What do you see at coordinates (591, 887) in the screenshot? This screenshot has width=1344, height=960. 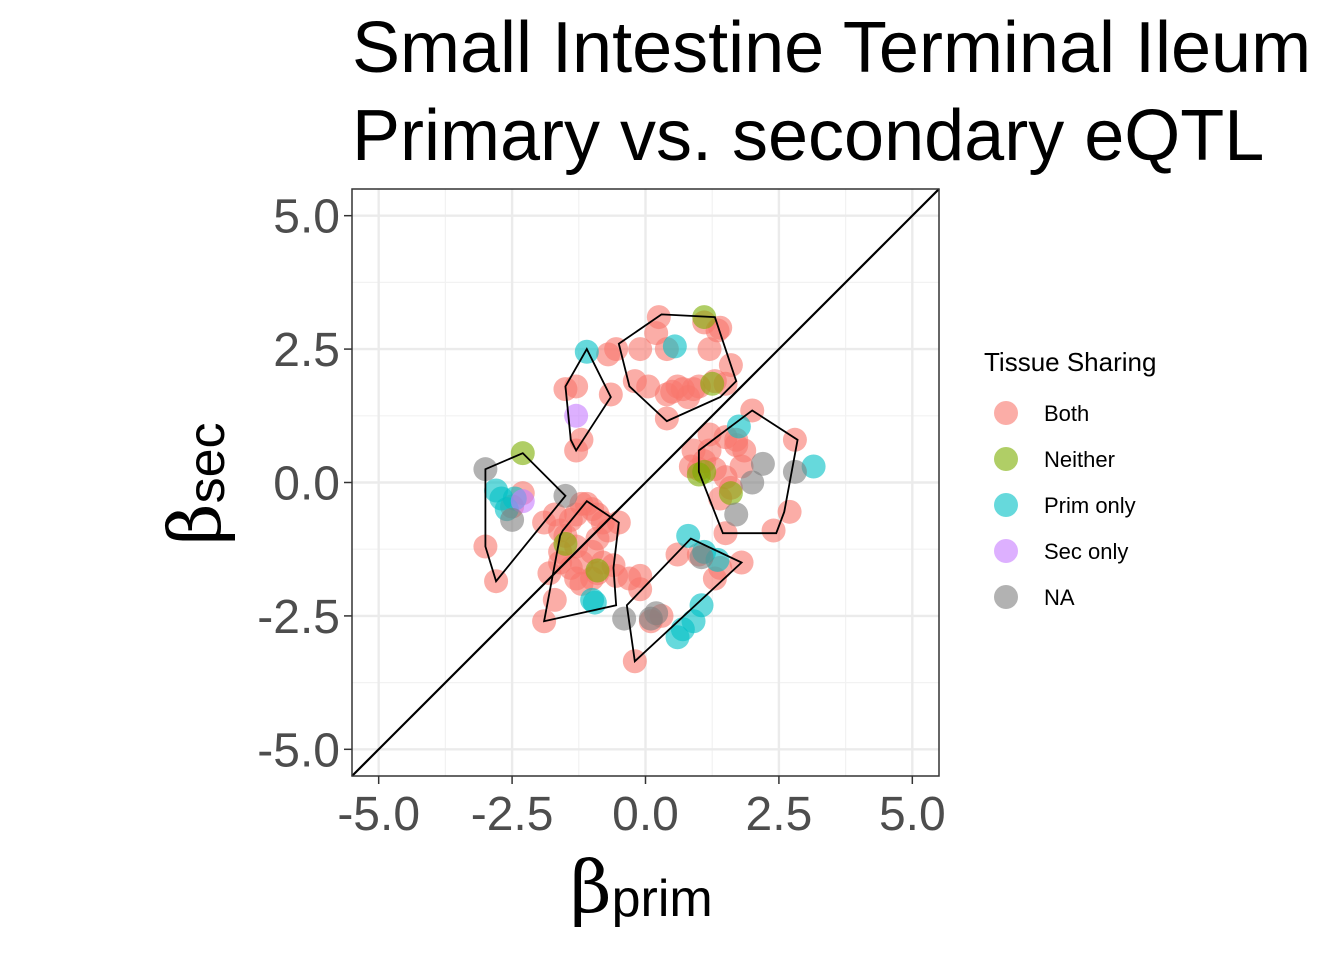 I see `x-axis-label-symbol: β` at bounding box center [591, 887].